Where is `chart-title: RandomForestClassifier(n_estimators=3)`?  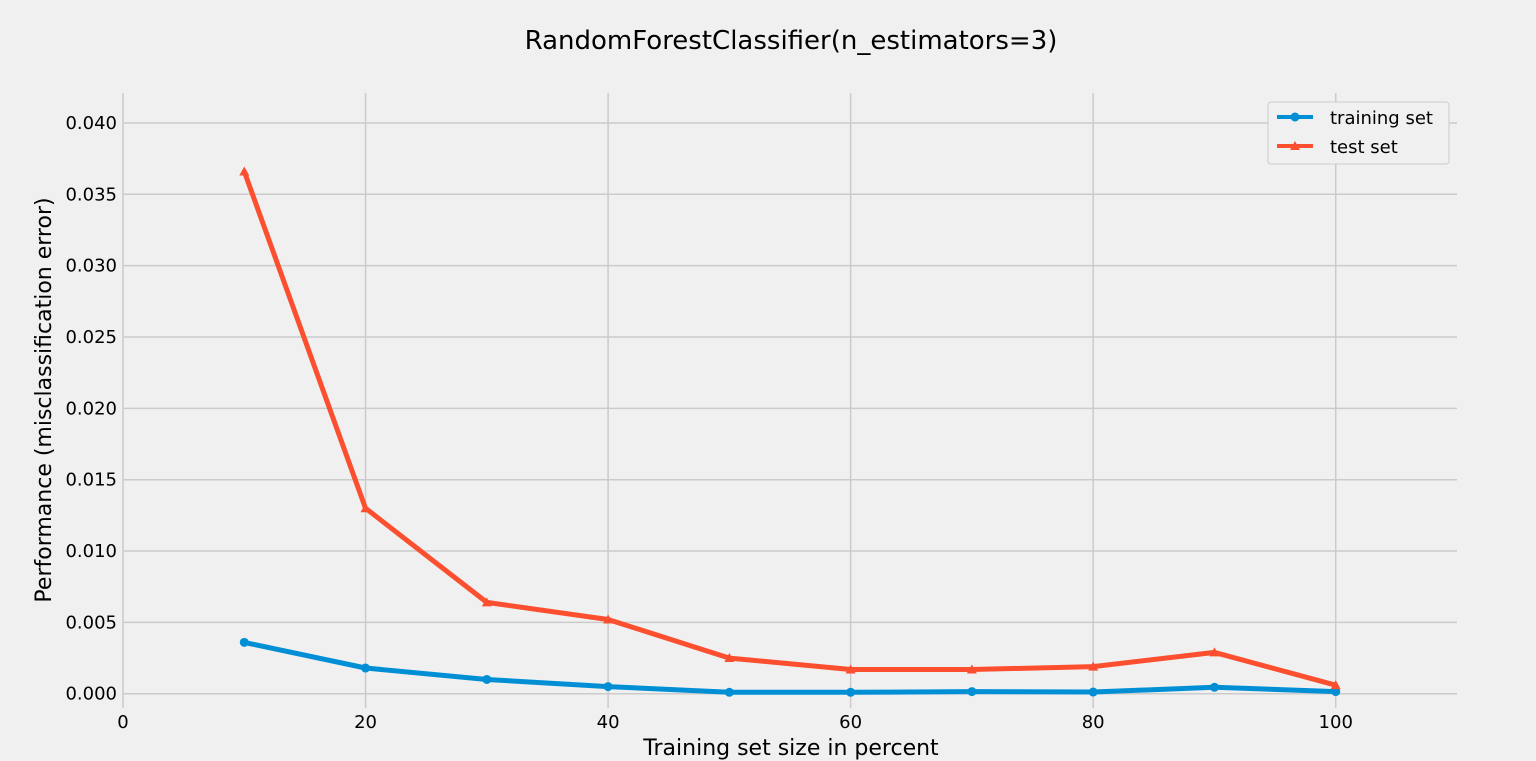 chart-title: RandomForestClassifier(n_estimators=3) is located at coordinates (791, 41).